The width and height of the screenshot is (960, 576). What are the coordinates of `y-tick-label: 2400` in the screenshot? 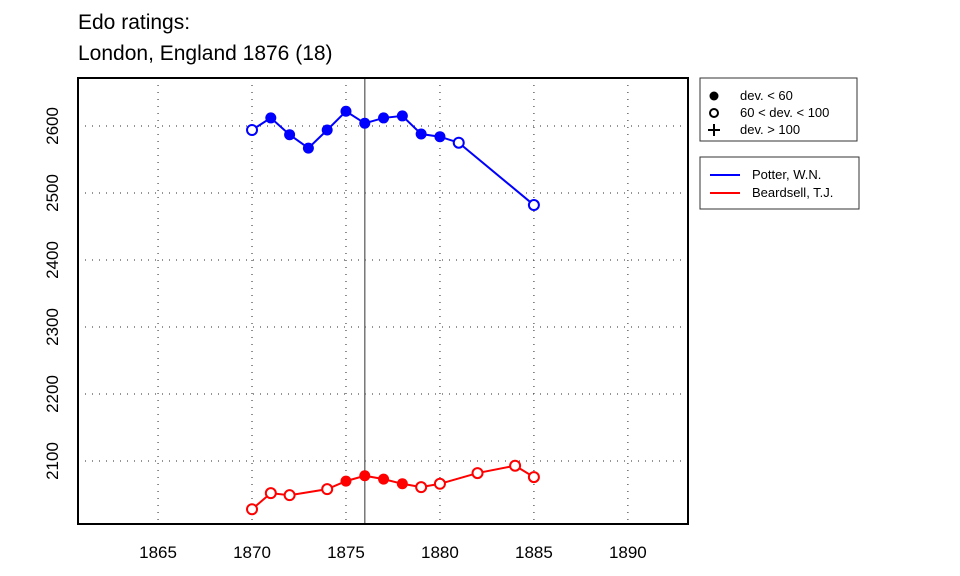 It's located at (52, 260).